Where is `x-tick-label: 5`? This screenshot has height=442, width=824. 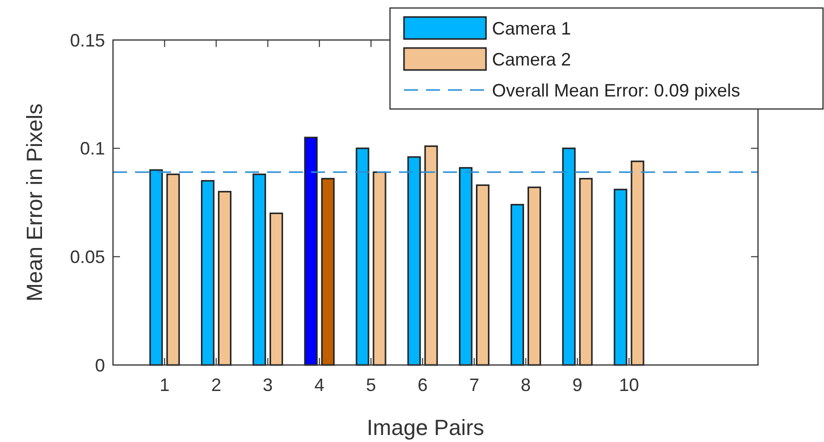
x-tick-label: 5 is located at coordinates (371, 385).